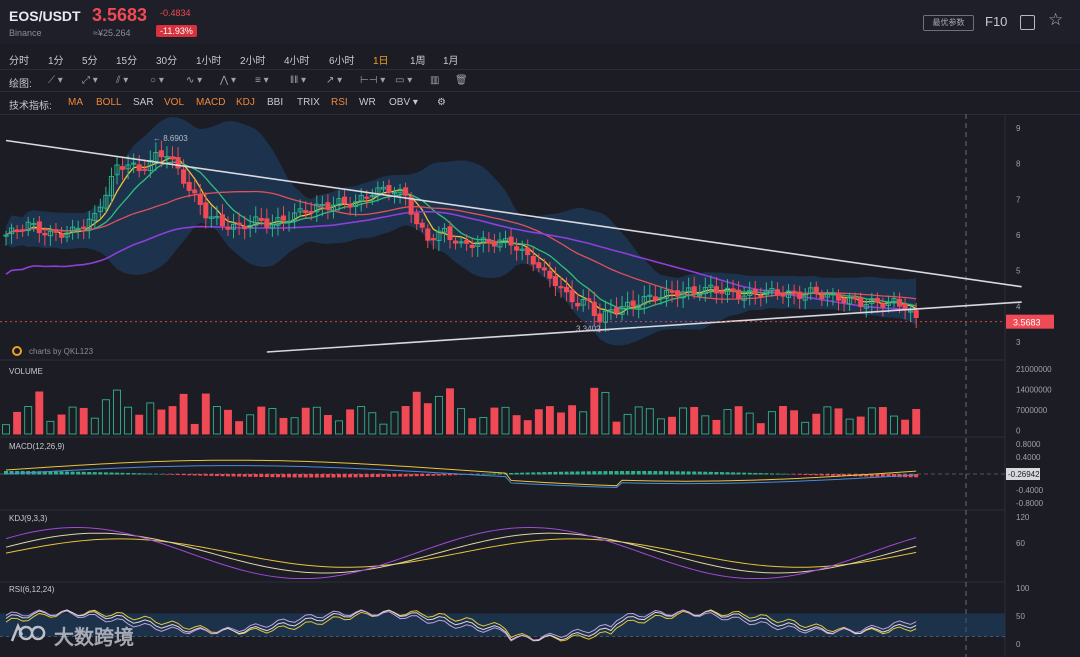 This screenshot has height=657, width=1080. What do you see at coordinates (418, 61) in the screenshot?
I see `interval-tab-10: 1周` at bounding box center [418, 61].